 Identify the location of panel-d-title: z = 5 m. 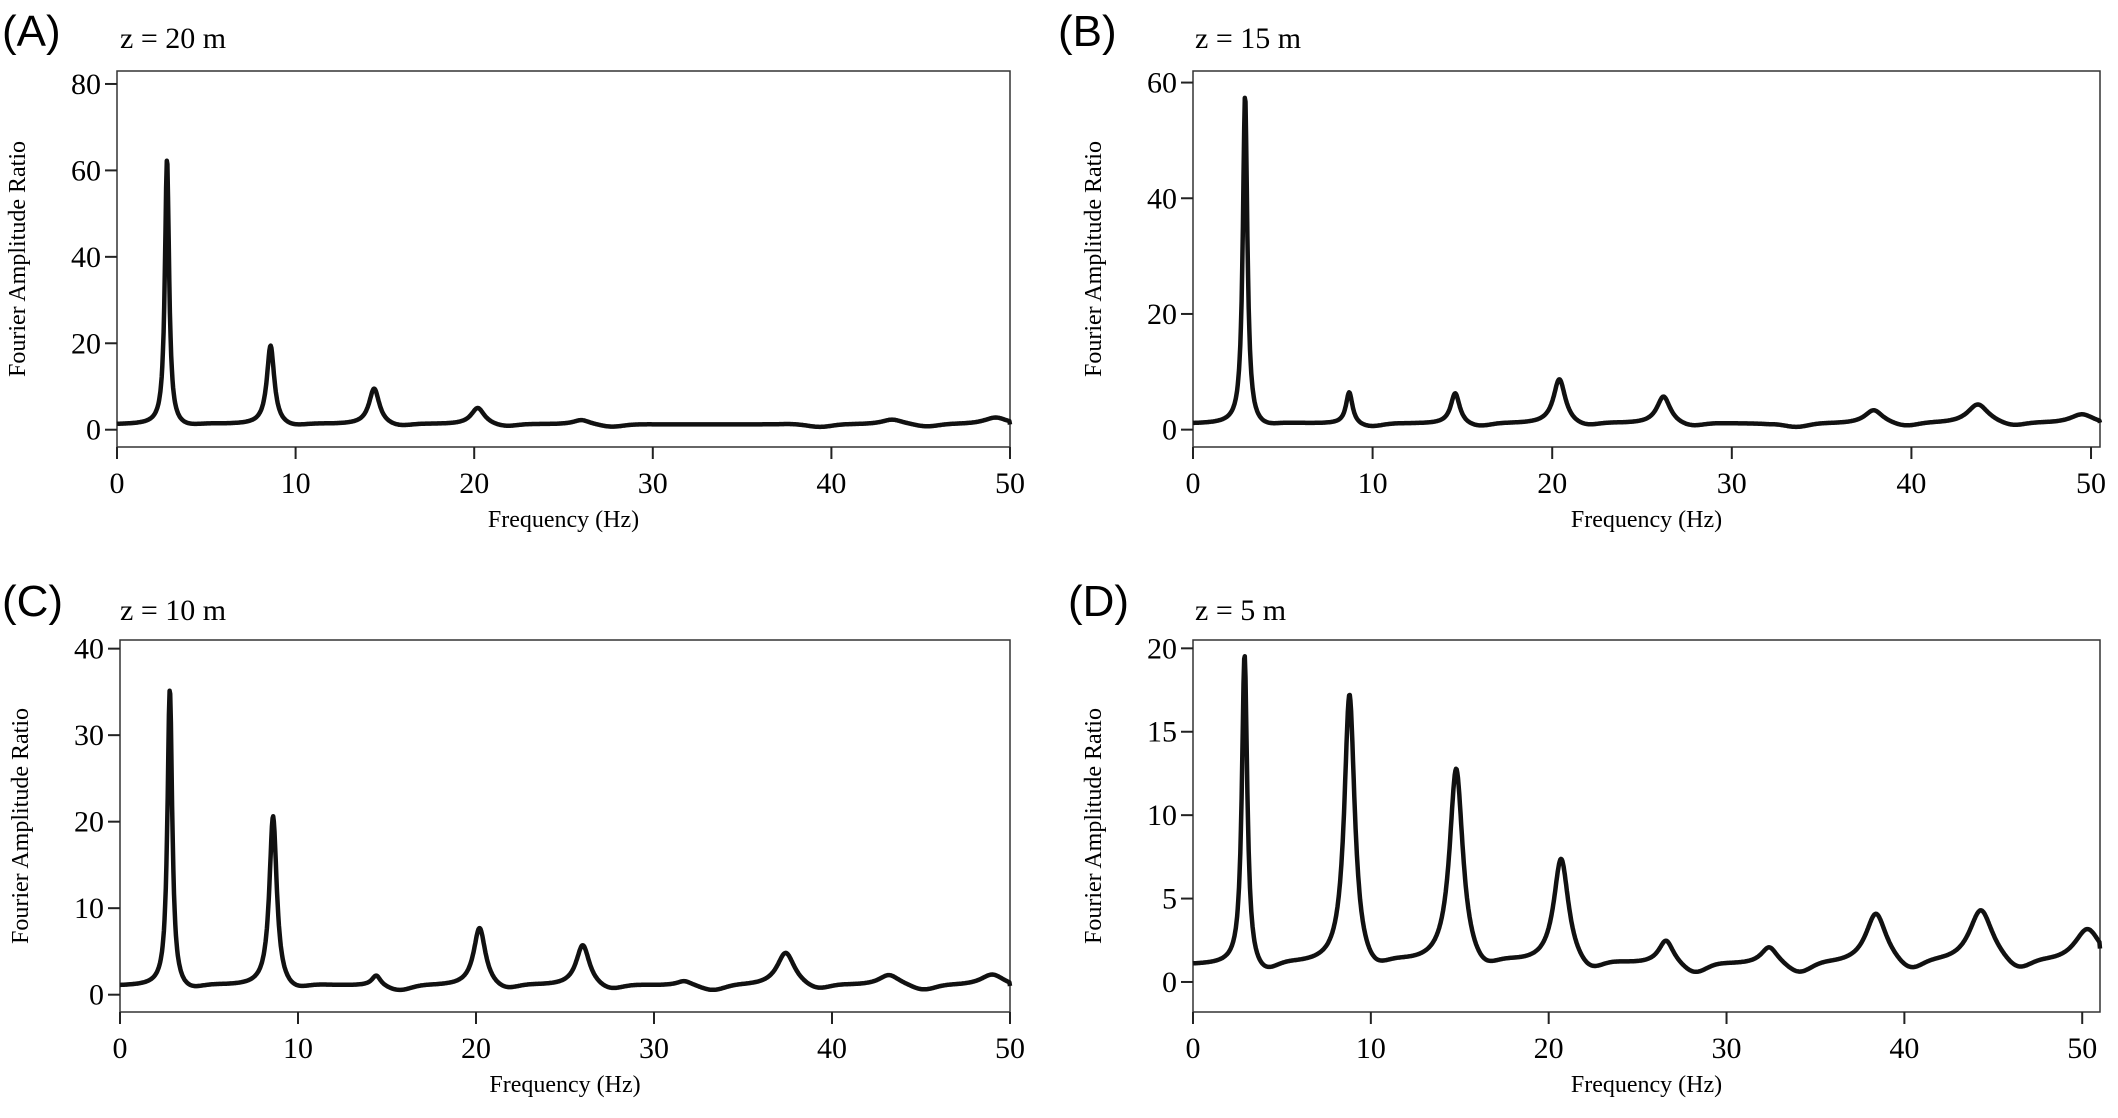
(1240, 610).